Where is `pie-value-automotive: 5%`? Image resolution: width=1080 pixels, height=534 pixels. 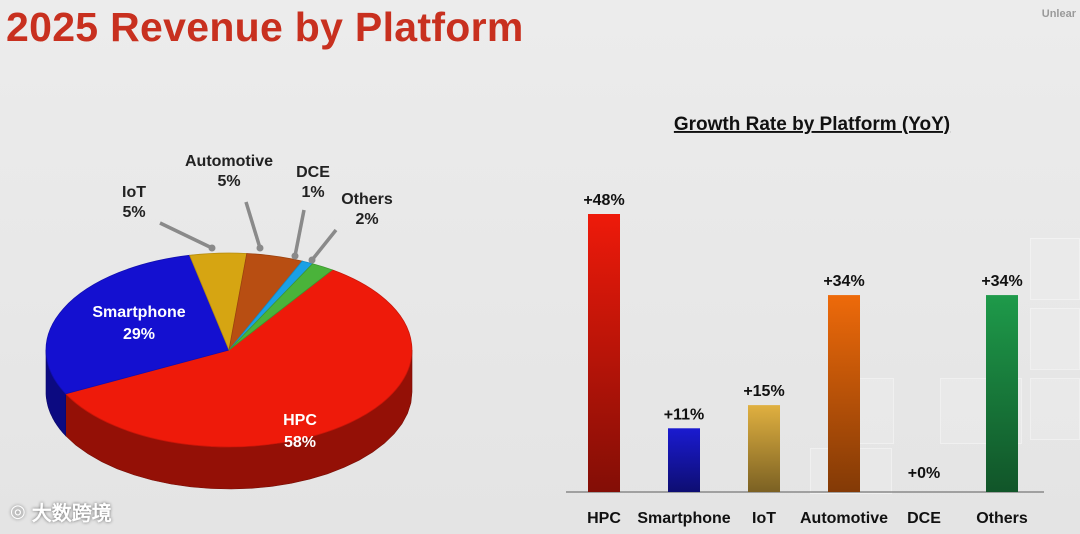
pie-value-automotive: 5% is located at coordinates (228, 181).